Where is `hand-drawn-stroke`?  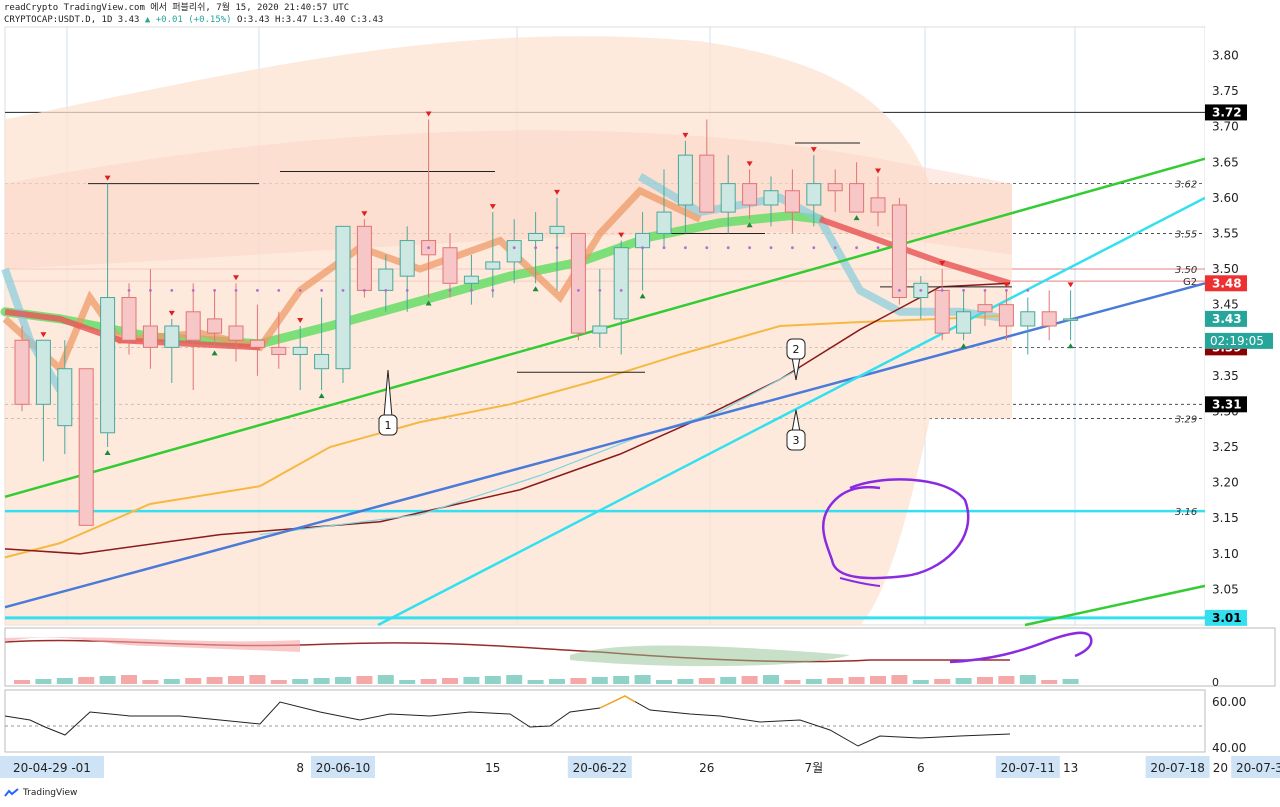 hand-drawn-stroke is located at coordinates (860, 582).